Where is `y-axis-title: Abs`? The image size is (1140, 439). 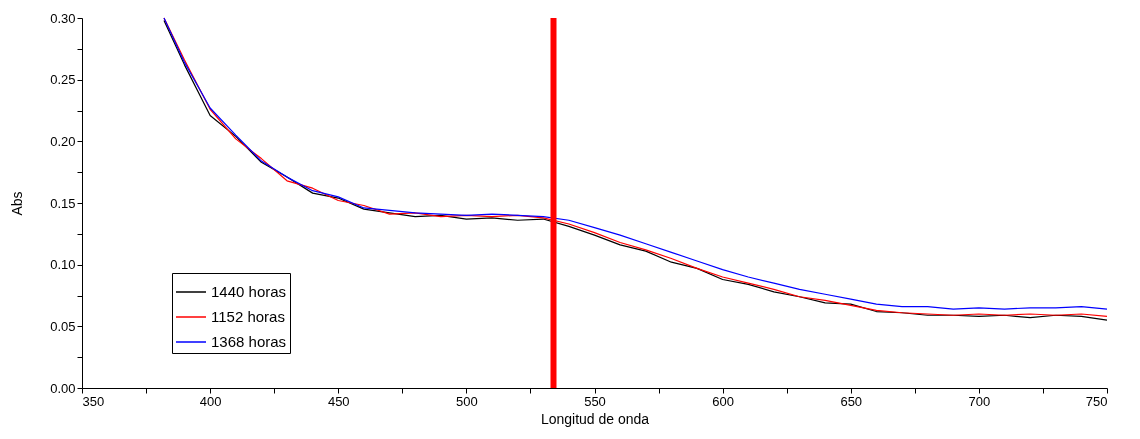 y-axis-title: Abs is located at coordinates (17, 203).